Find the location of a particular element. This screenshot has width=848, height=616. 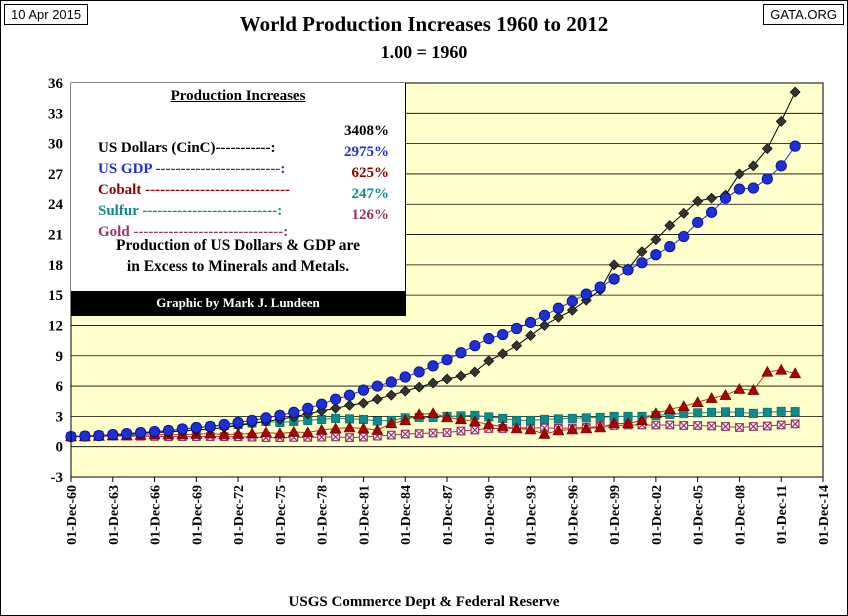

x-tick-label: 01-Dec-05 is located at coordinates (699, 515).